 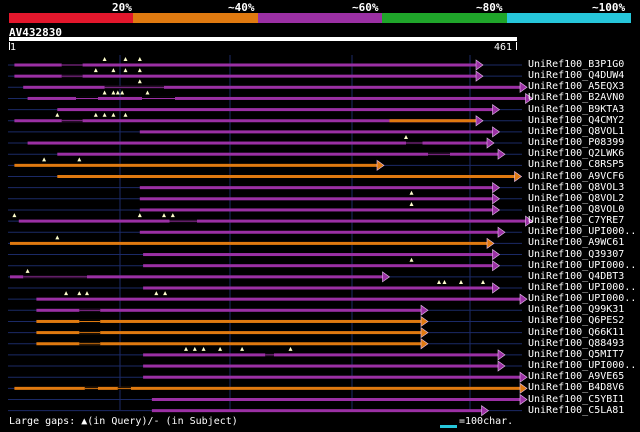 What do you see at coordinates (576, 98) in the screenshot?
I see `hit-label: UniRef100_B2AVN0` at bounding box center [576, 98].